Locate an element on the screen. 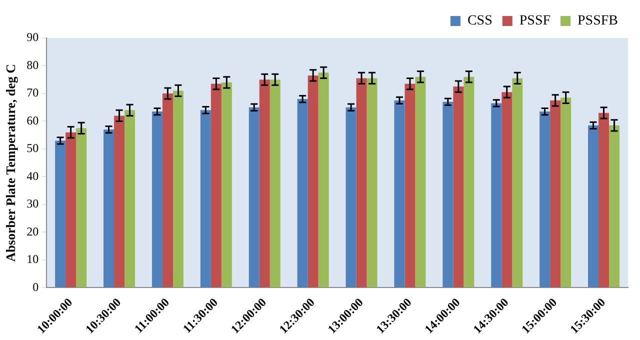  y-tick-label: 30 is located at coordinates (32, 203).